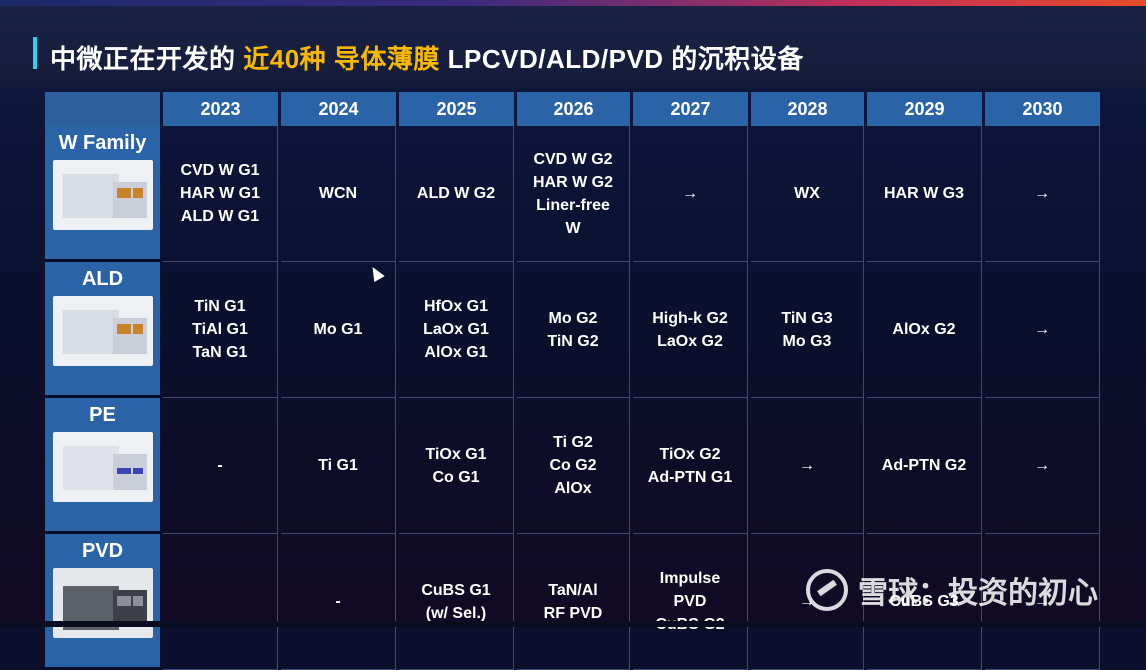 The image size is (1146, 670). What do you see at coordinates (456, 602) in the screenshot?
I see `roadmap-cell: CuBS G1 (w/ Sel.)` at bounding box center [456, 602].